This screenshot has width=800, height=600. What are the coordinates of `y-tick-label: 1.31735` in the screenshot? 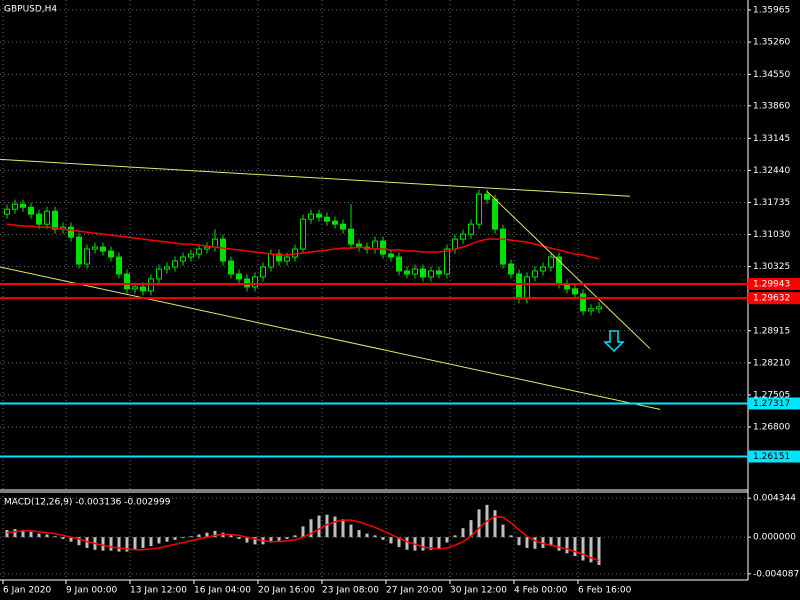 It's located at (771, 203).